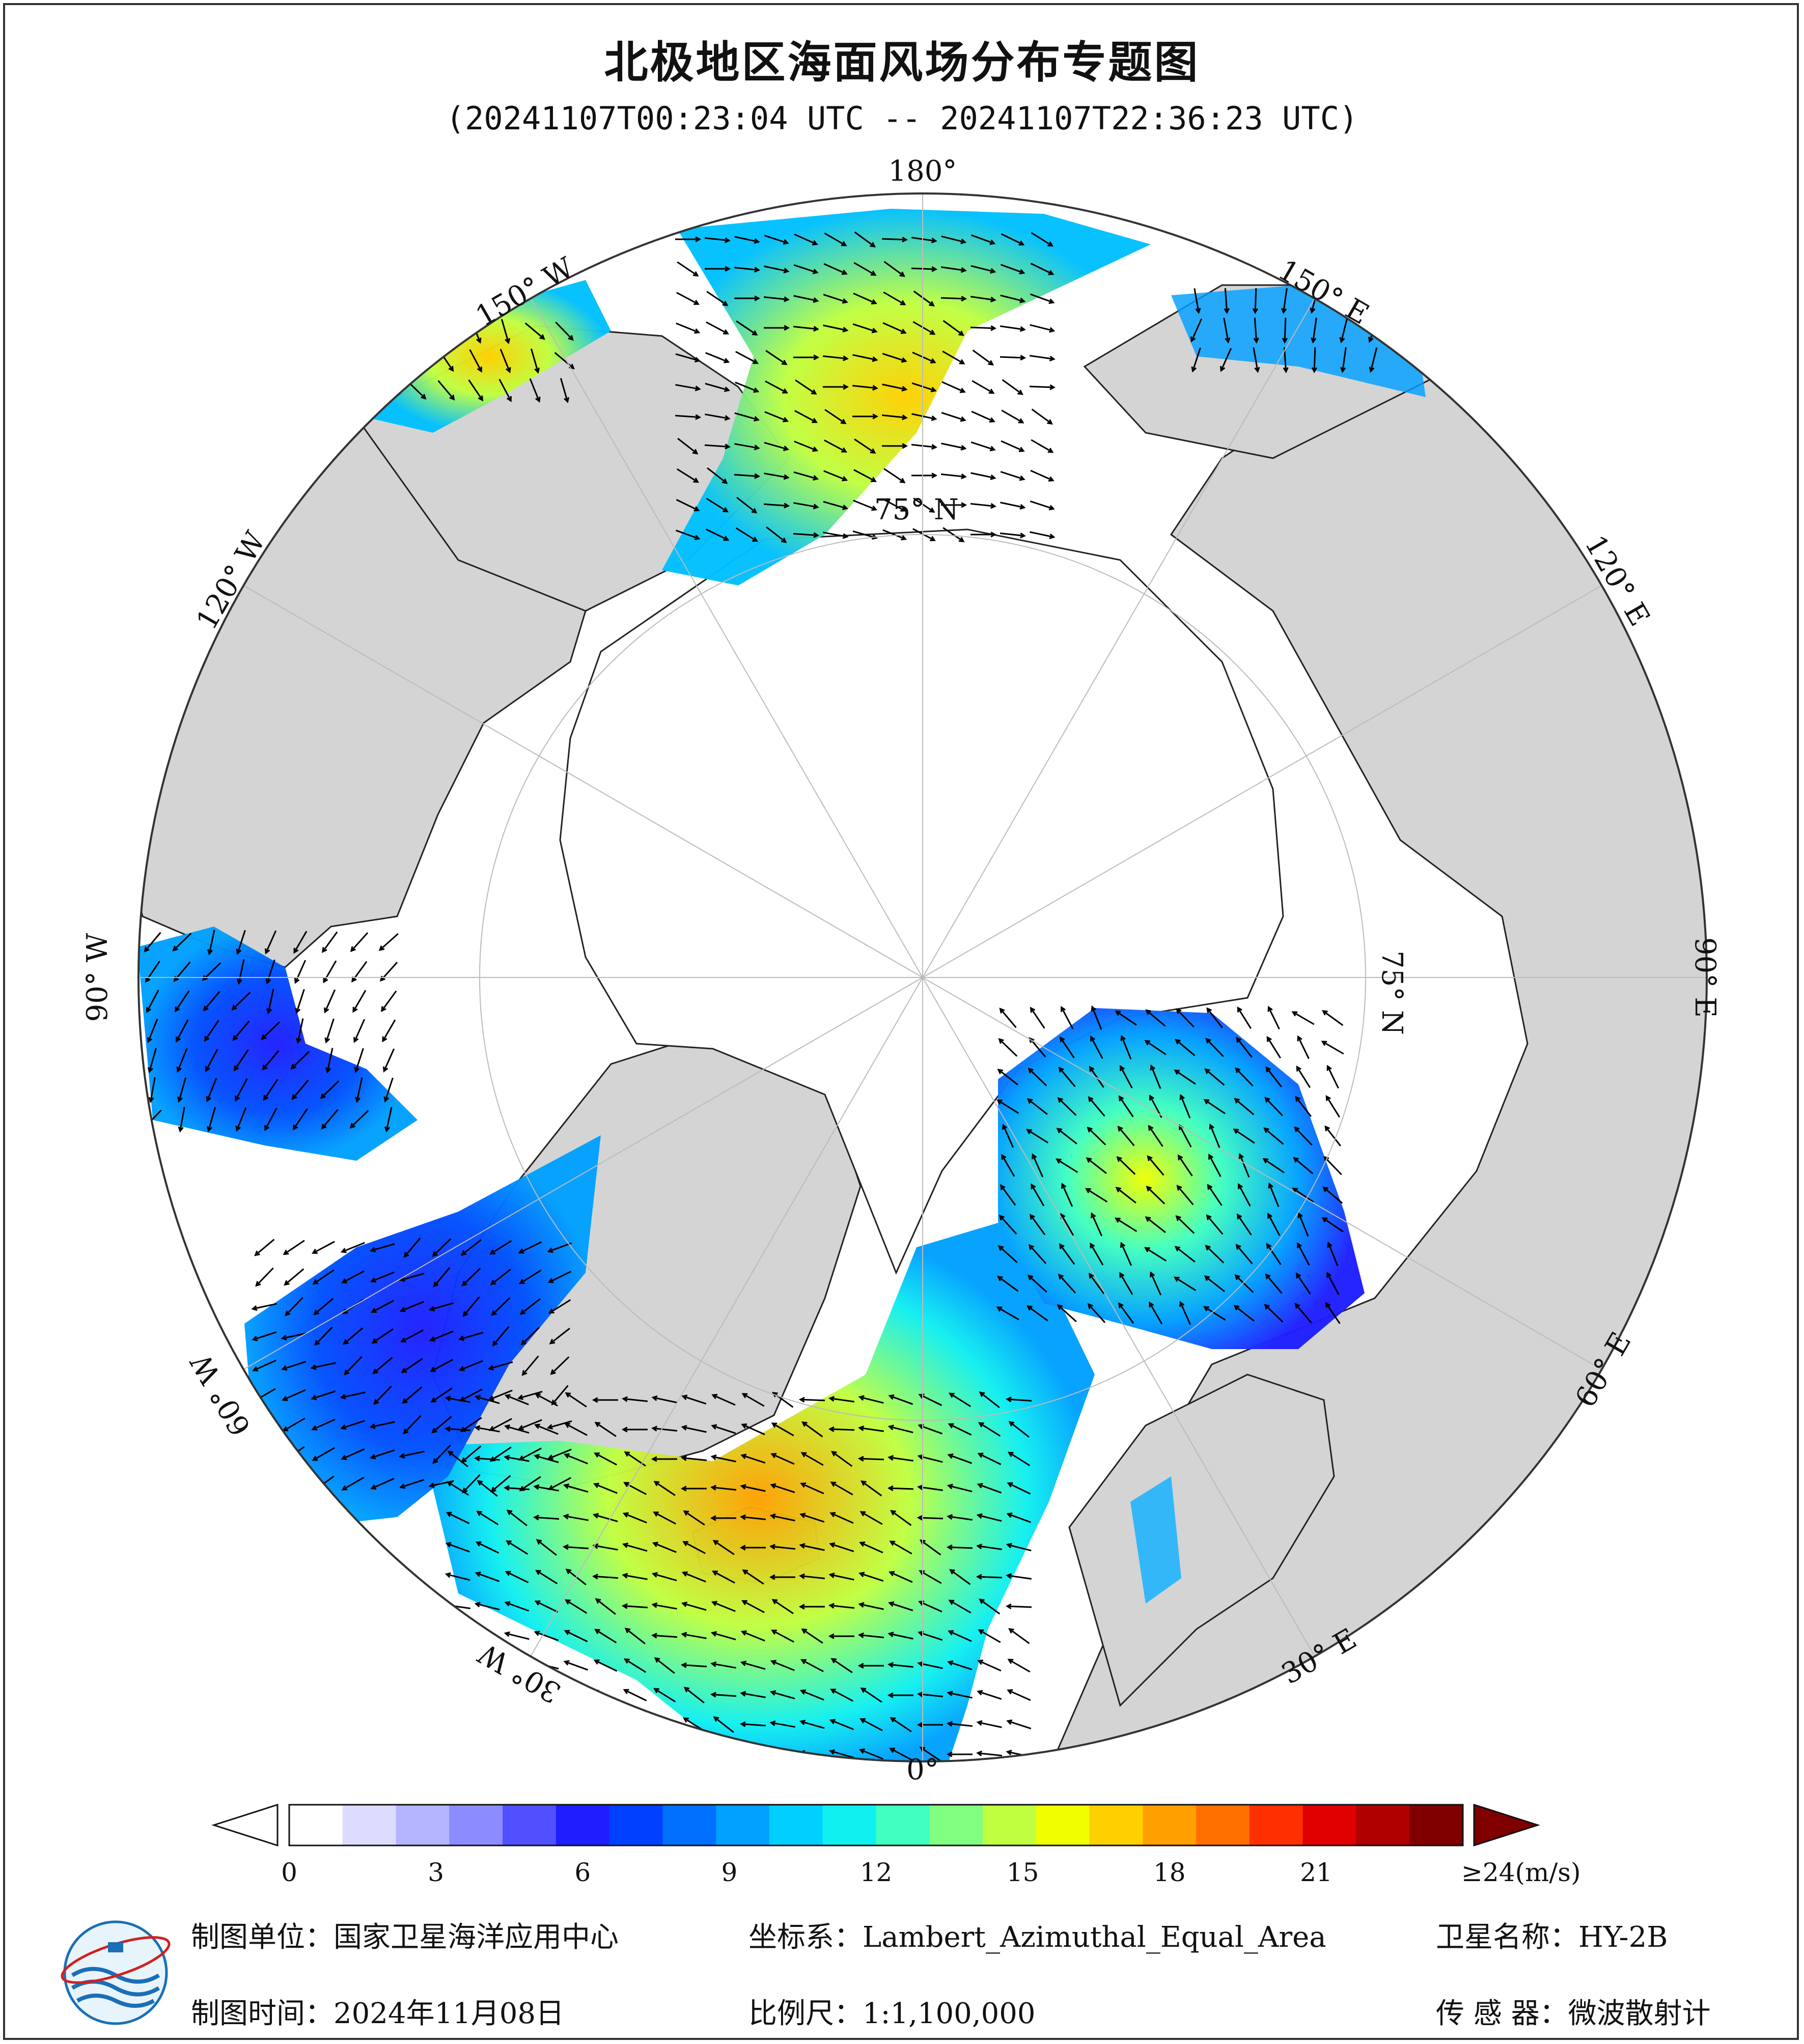  Describe the element at coordinates (1507, 1937) in the screenshot. I see `footer-sat-key: 卫星名称：` at that location.